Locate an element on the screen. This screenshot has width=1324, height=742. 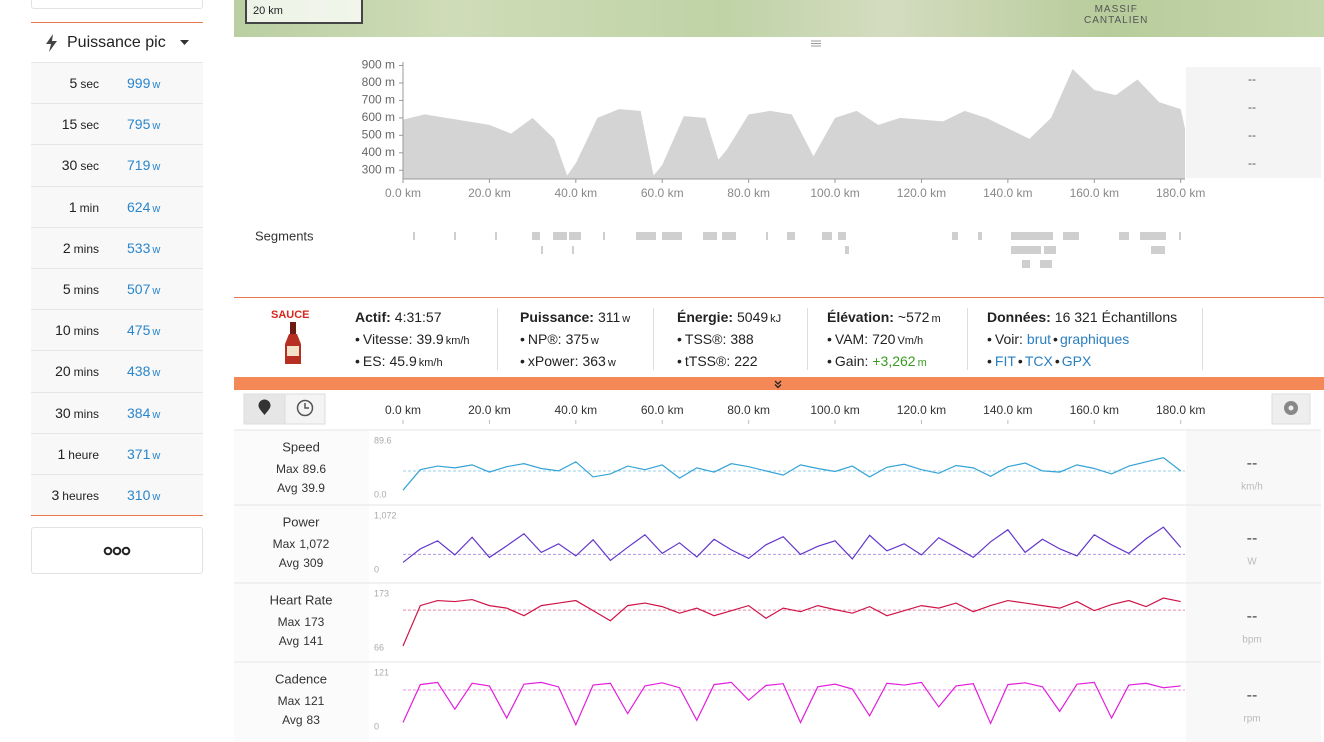
peak-row: 1 heure 371 w is located at coordinates (117, 453).